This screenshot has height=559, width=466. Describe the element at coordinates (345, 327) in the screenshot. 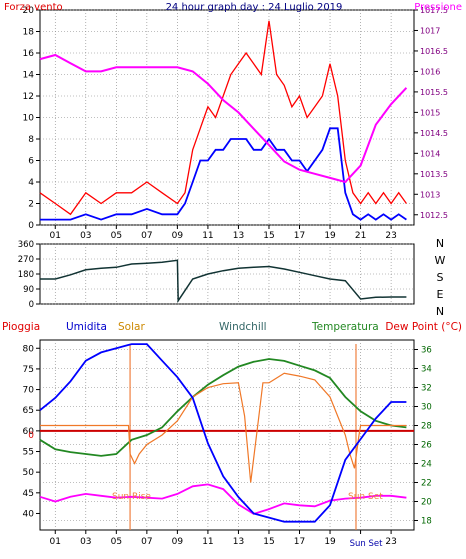

I see `temperature-label: Temperatura` at that location.